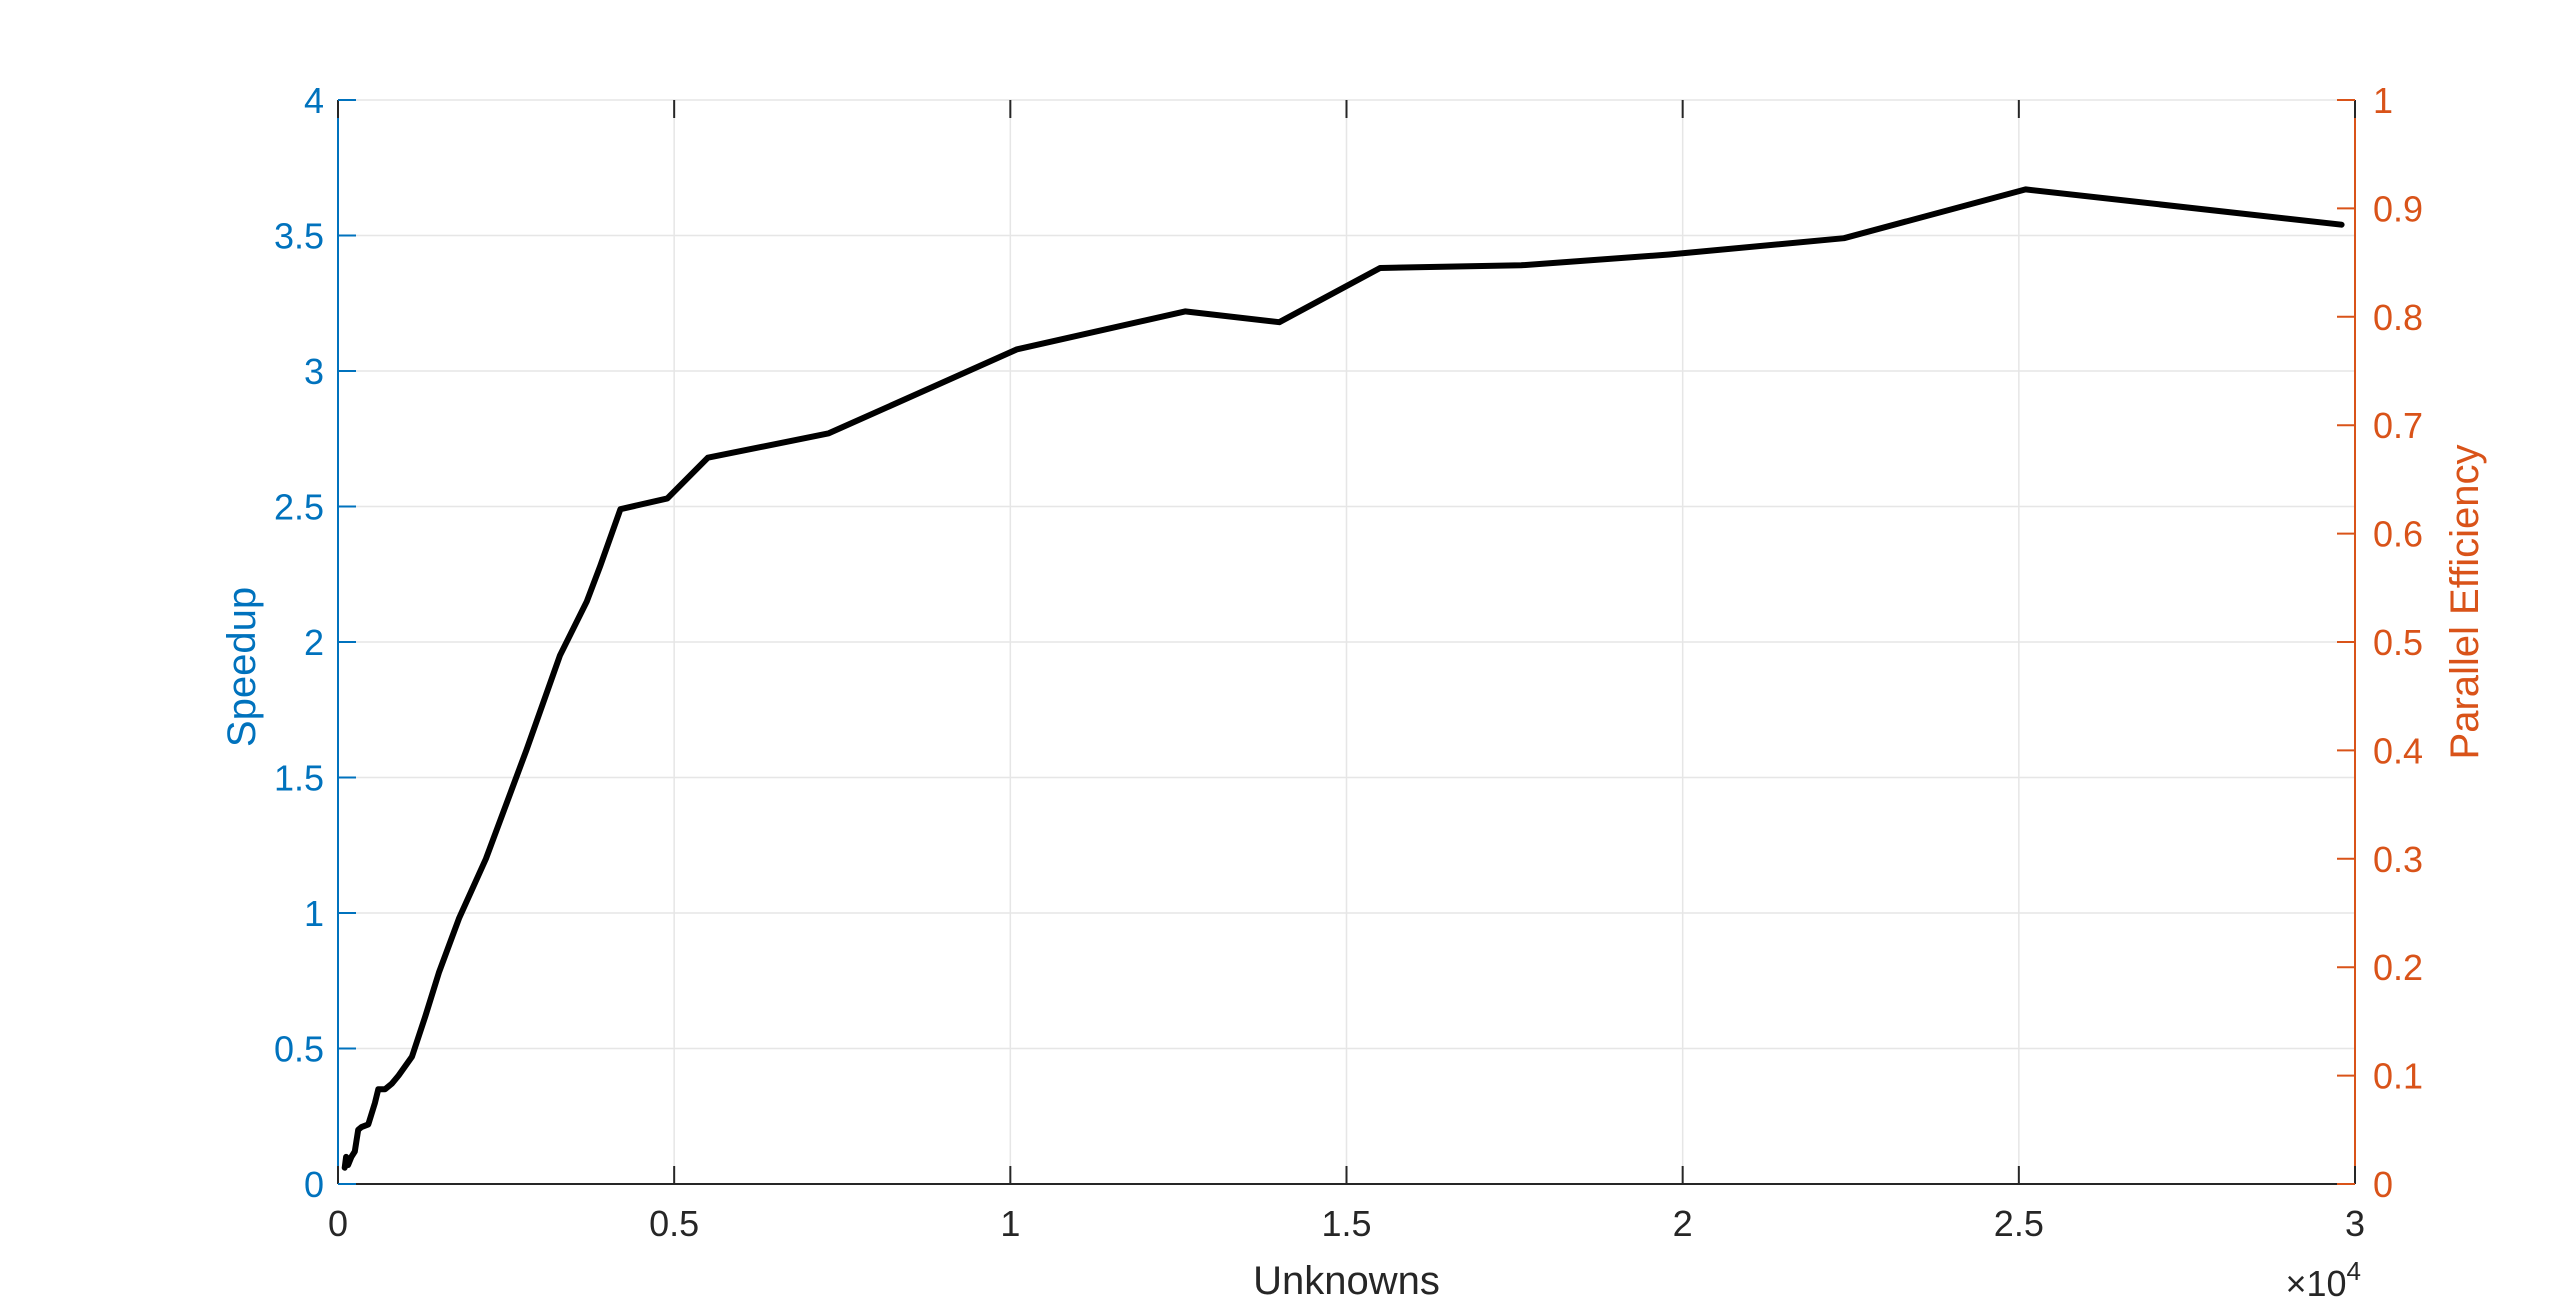 The height and width of the screenshot is (1309, 2560). Describe the element at coordinates (314, 1184) in the screenshot. I see `y-left-tick-label: 0` at that location.